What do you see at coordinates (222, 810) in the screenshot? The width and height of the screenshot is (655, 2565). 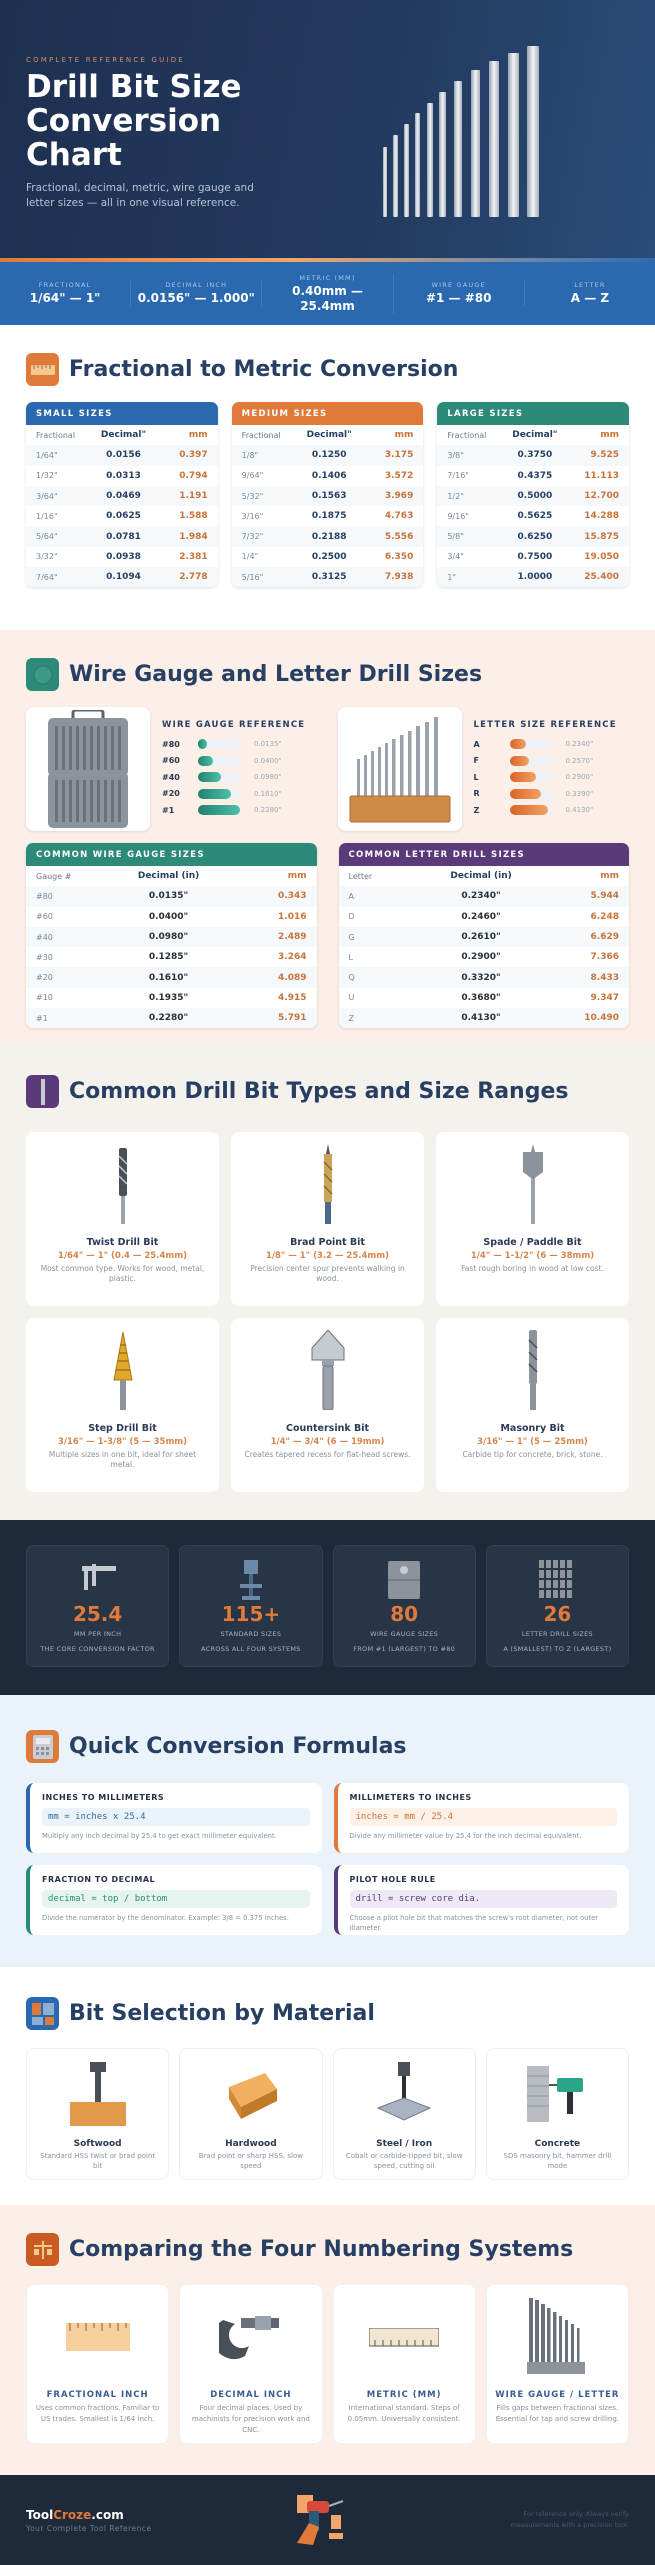 I see `bar-row: #1 0.2280"` at bounding box center [222, 810].